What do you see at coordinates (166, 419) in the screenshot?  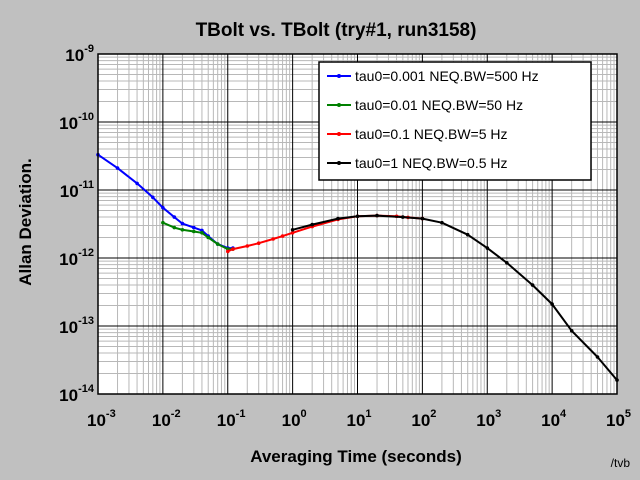 I see `x-tick-label: 10⁻²` at bounding box center [166, 419].